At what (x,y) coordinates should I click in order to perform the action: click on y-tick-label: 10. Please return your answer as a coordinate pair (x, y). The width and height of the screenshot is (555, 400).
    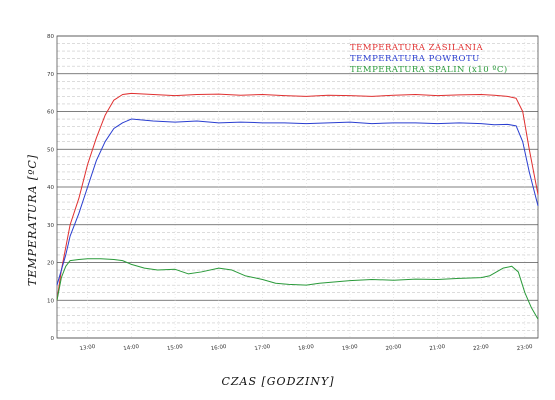
    Looking at the image, I should click on (50, 301).